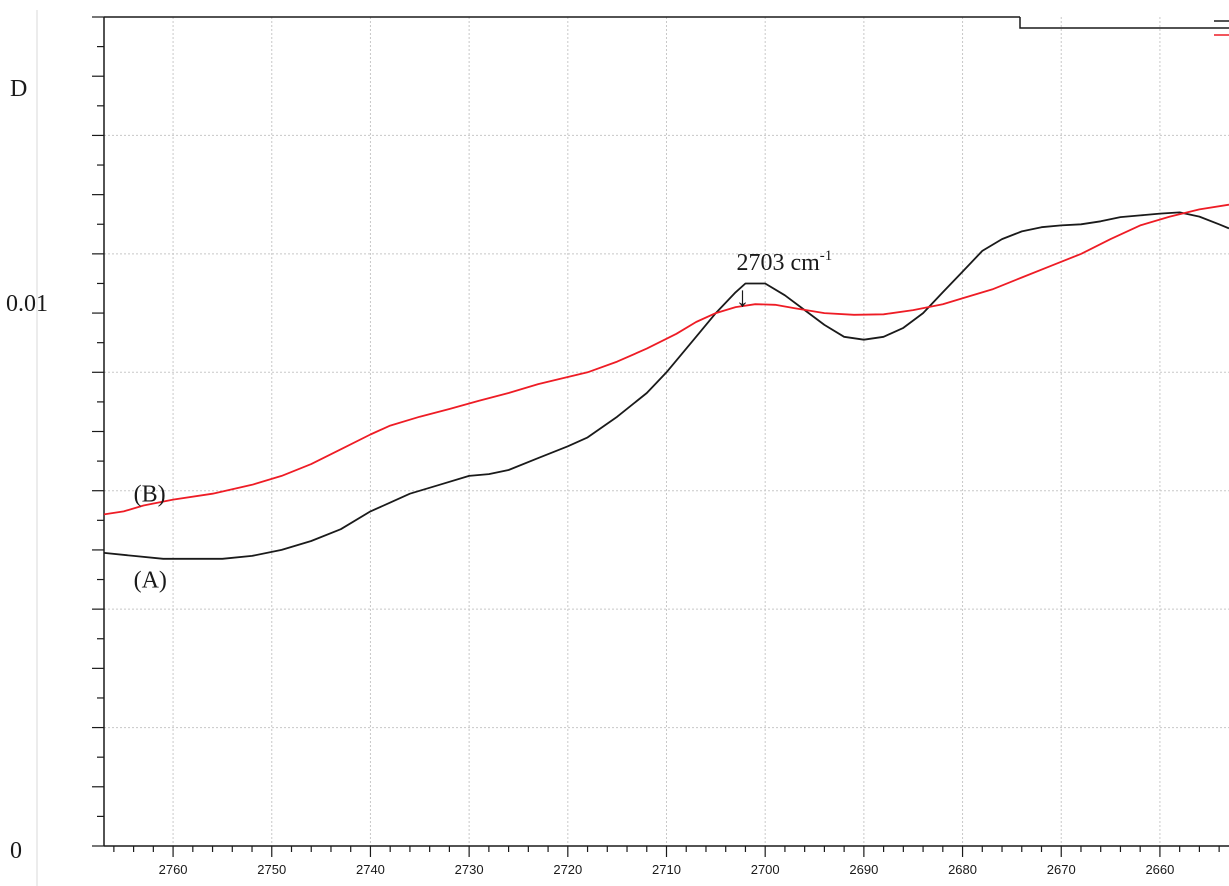  Describe the element at coordinates (469, 869) in the screenshot. I see `x-tick-label-2730: 2730` at that location.